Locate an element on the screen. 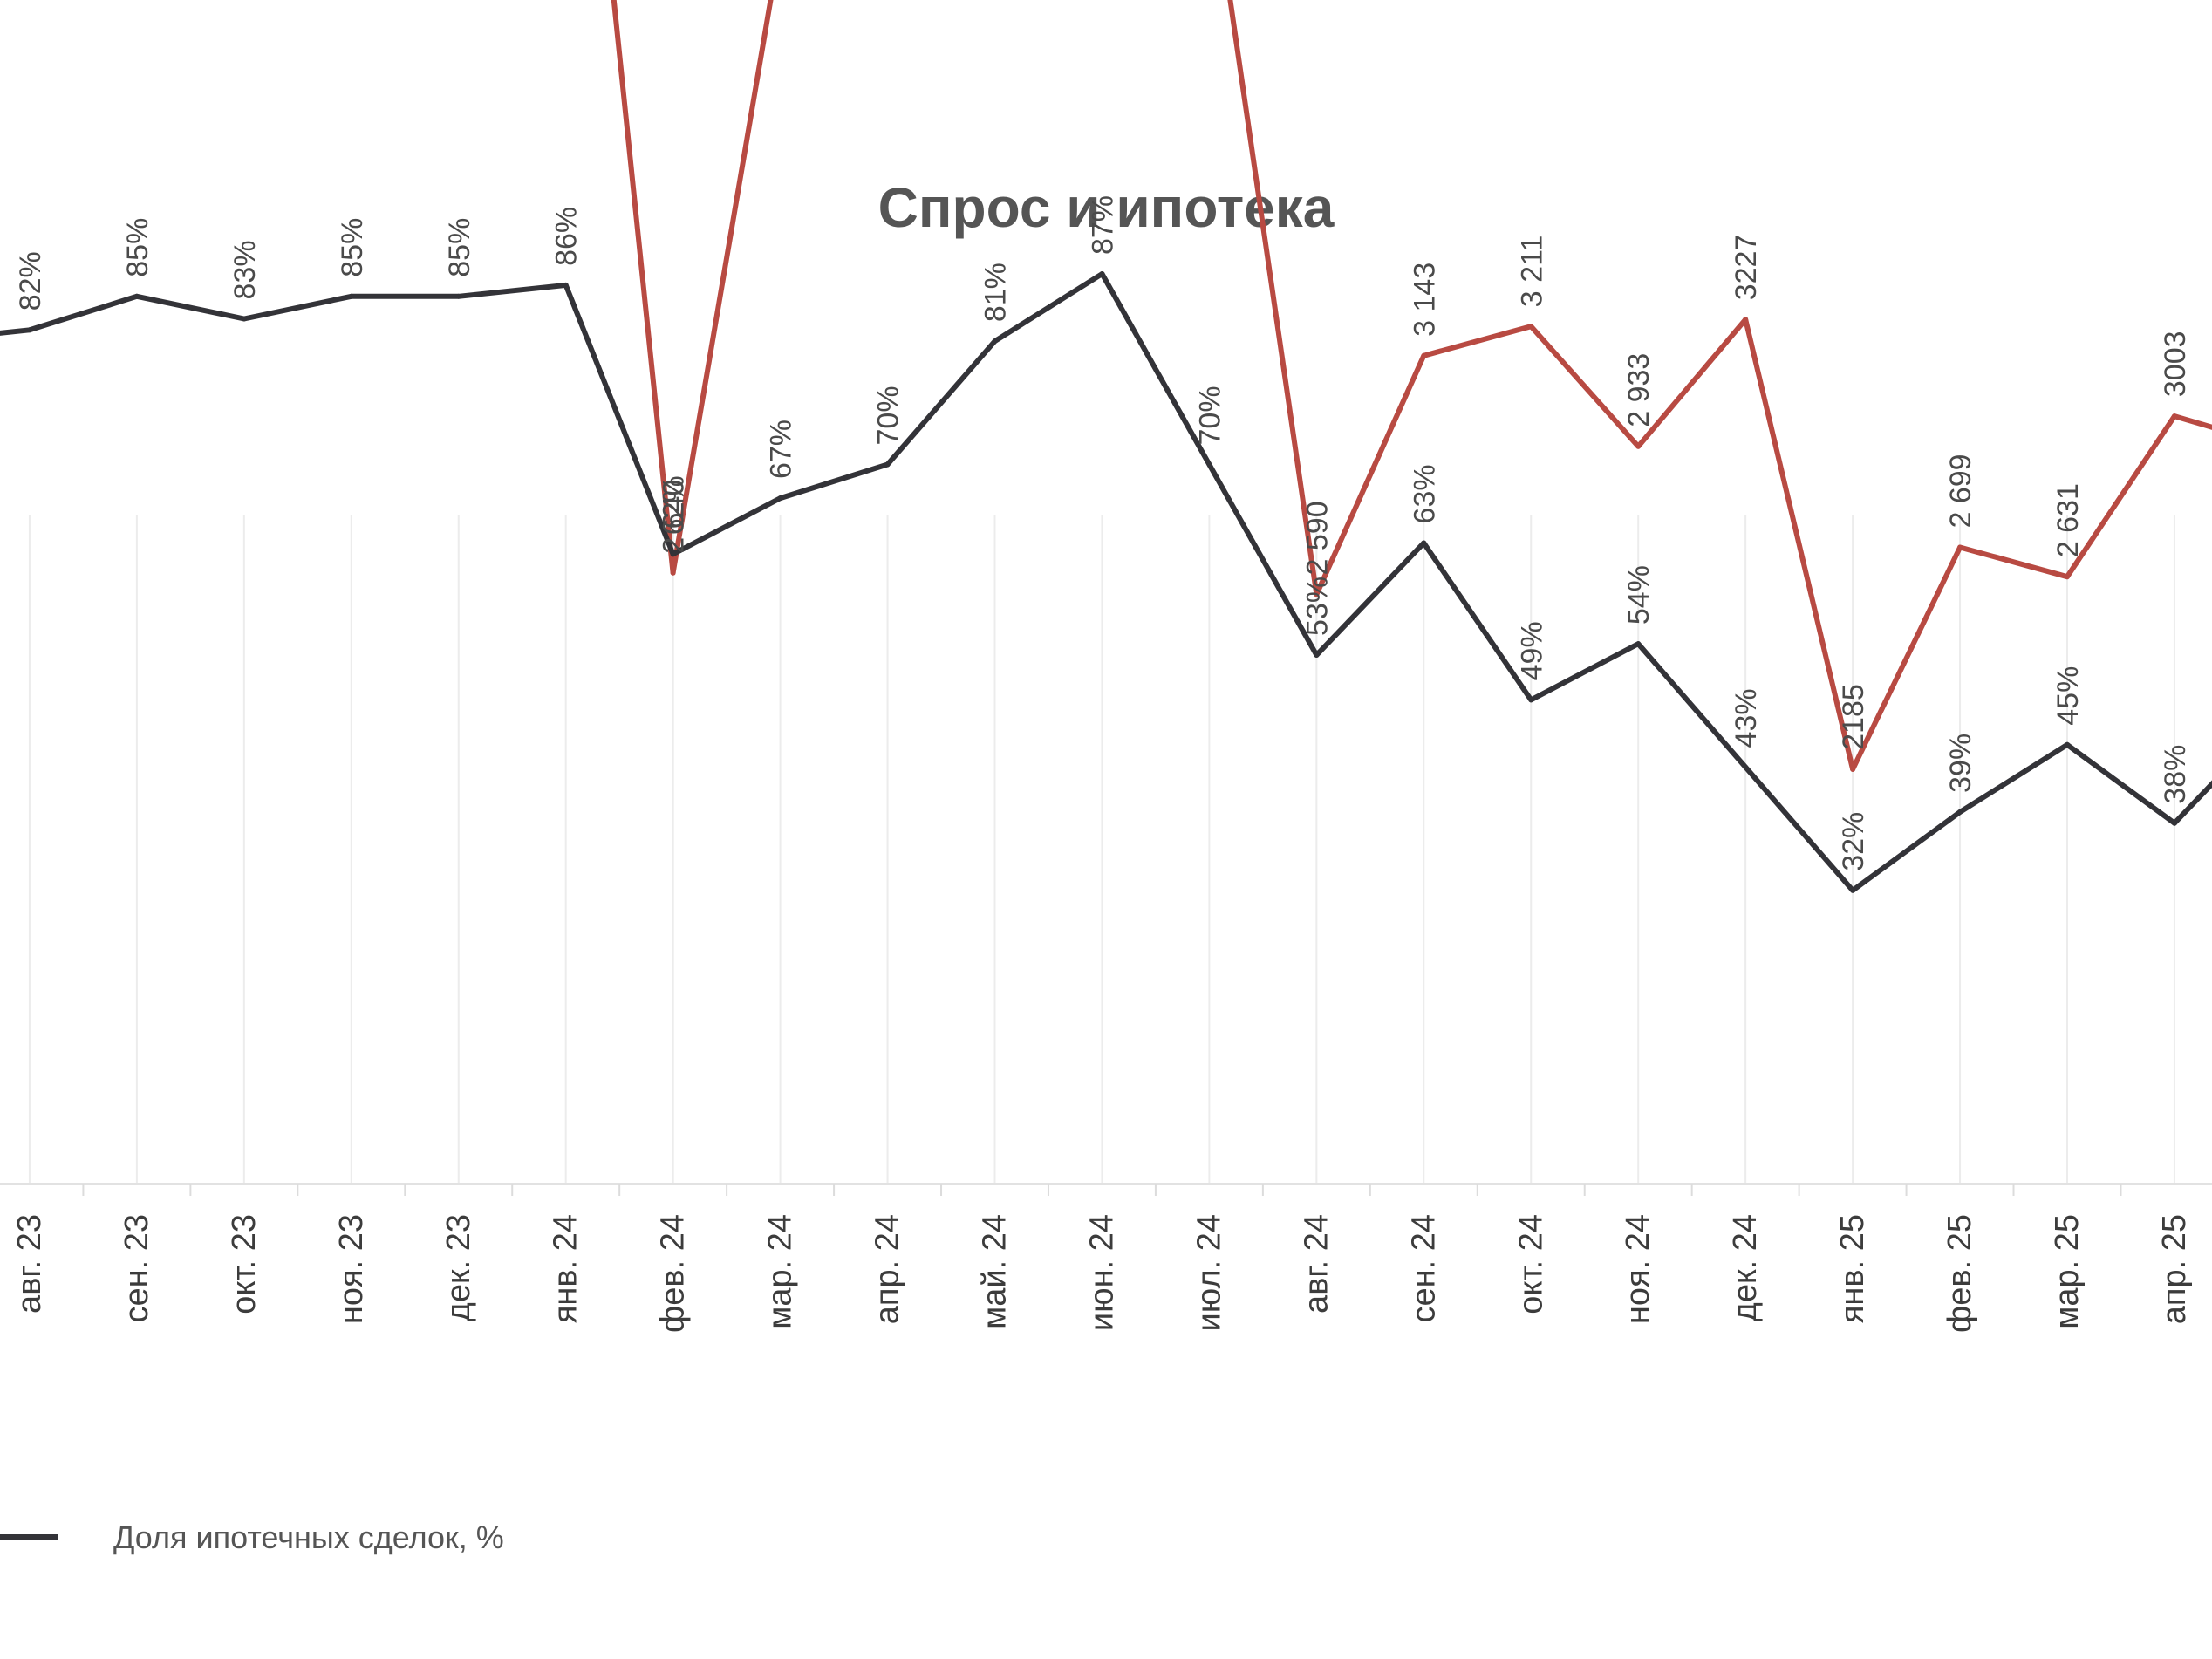 The width and height of the screenshot is (2212, 1659). x-tick-label: фев. 25 is located at coordinates (1960, 1273).